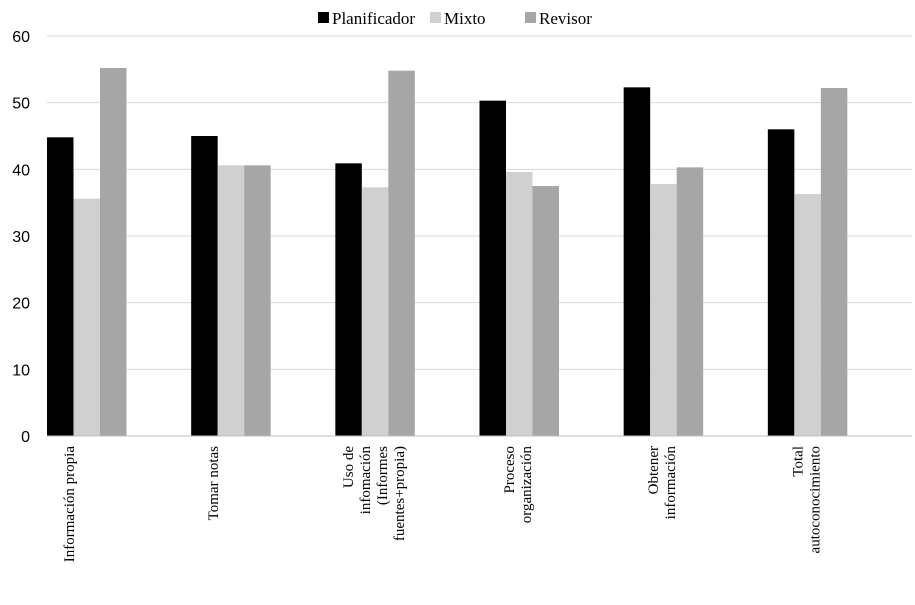 The width and height of the screenshot is (915, 605). What do you see at coordinates (25, 437) in the screenshot?
I see `y-tick-label: 0` at bounding box center [25, 437].